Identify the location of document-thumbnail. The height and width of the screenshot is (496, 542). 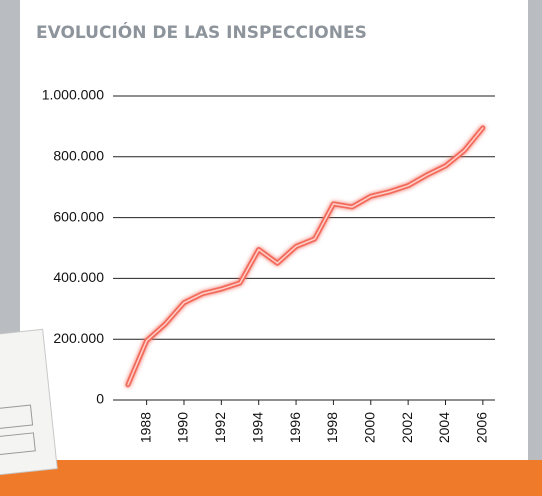
(29, 402).